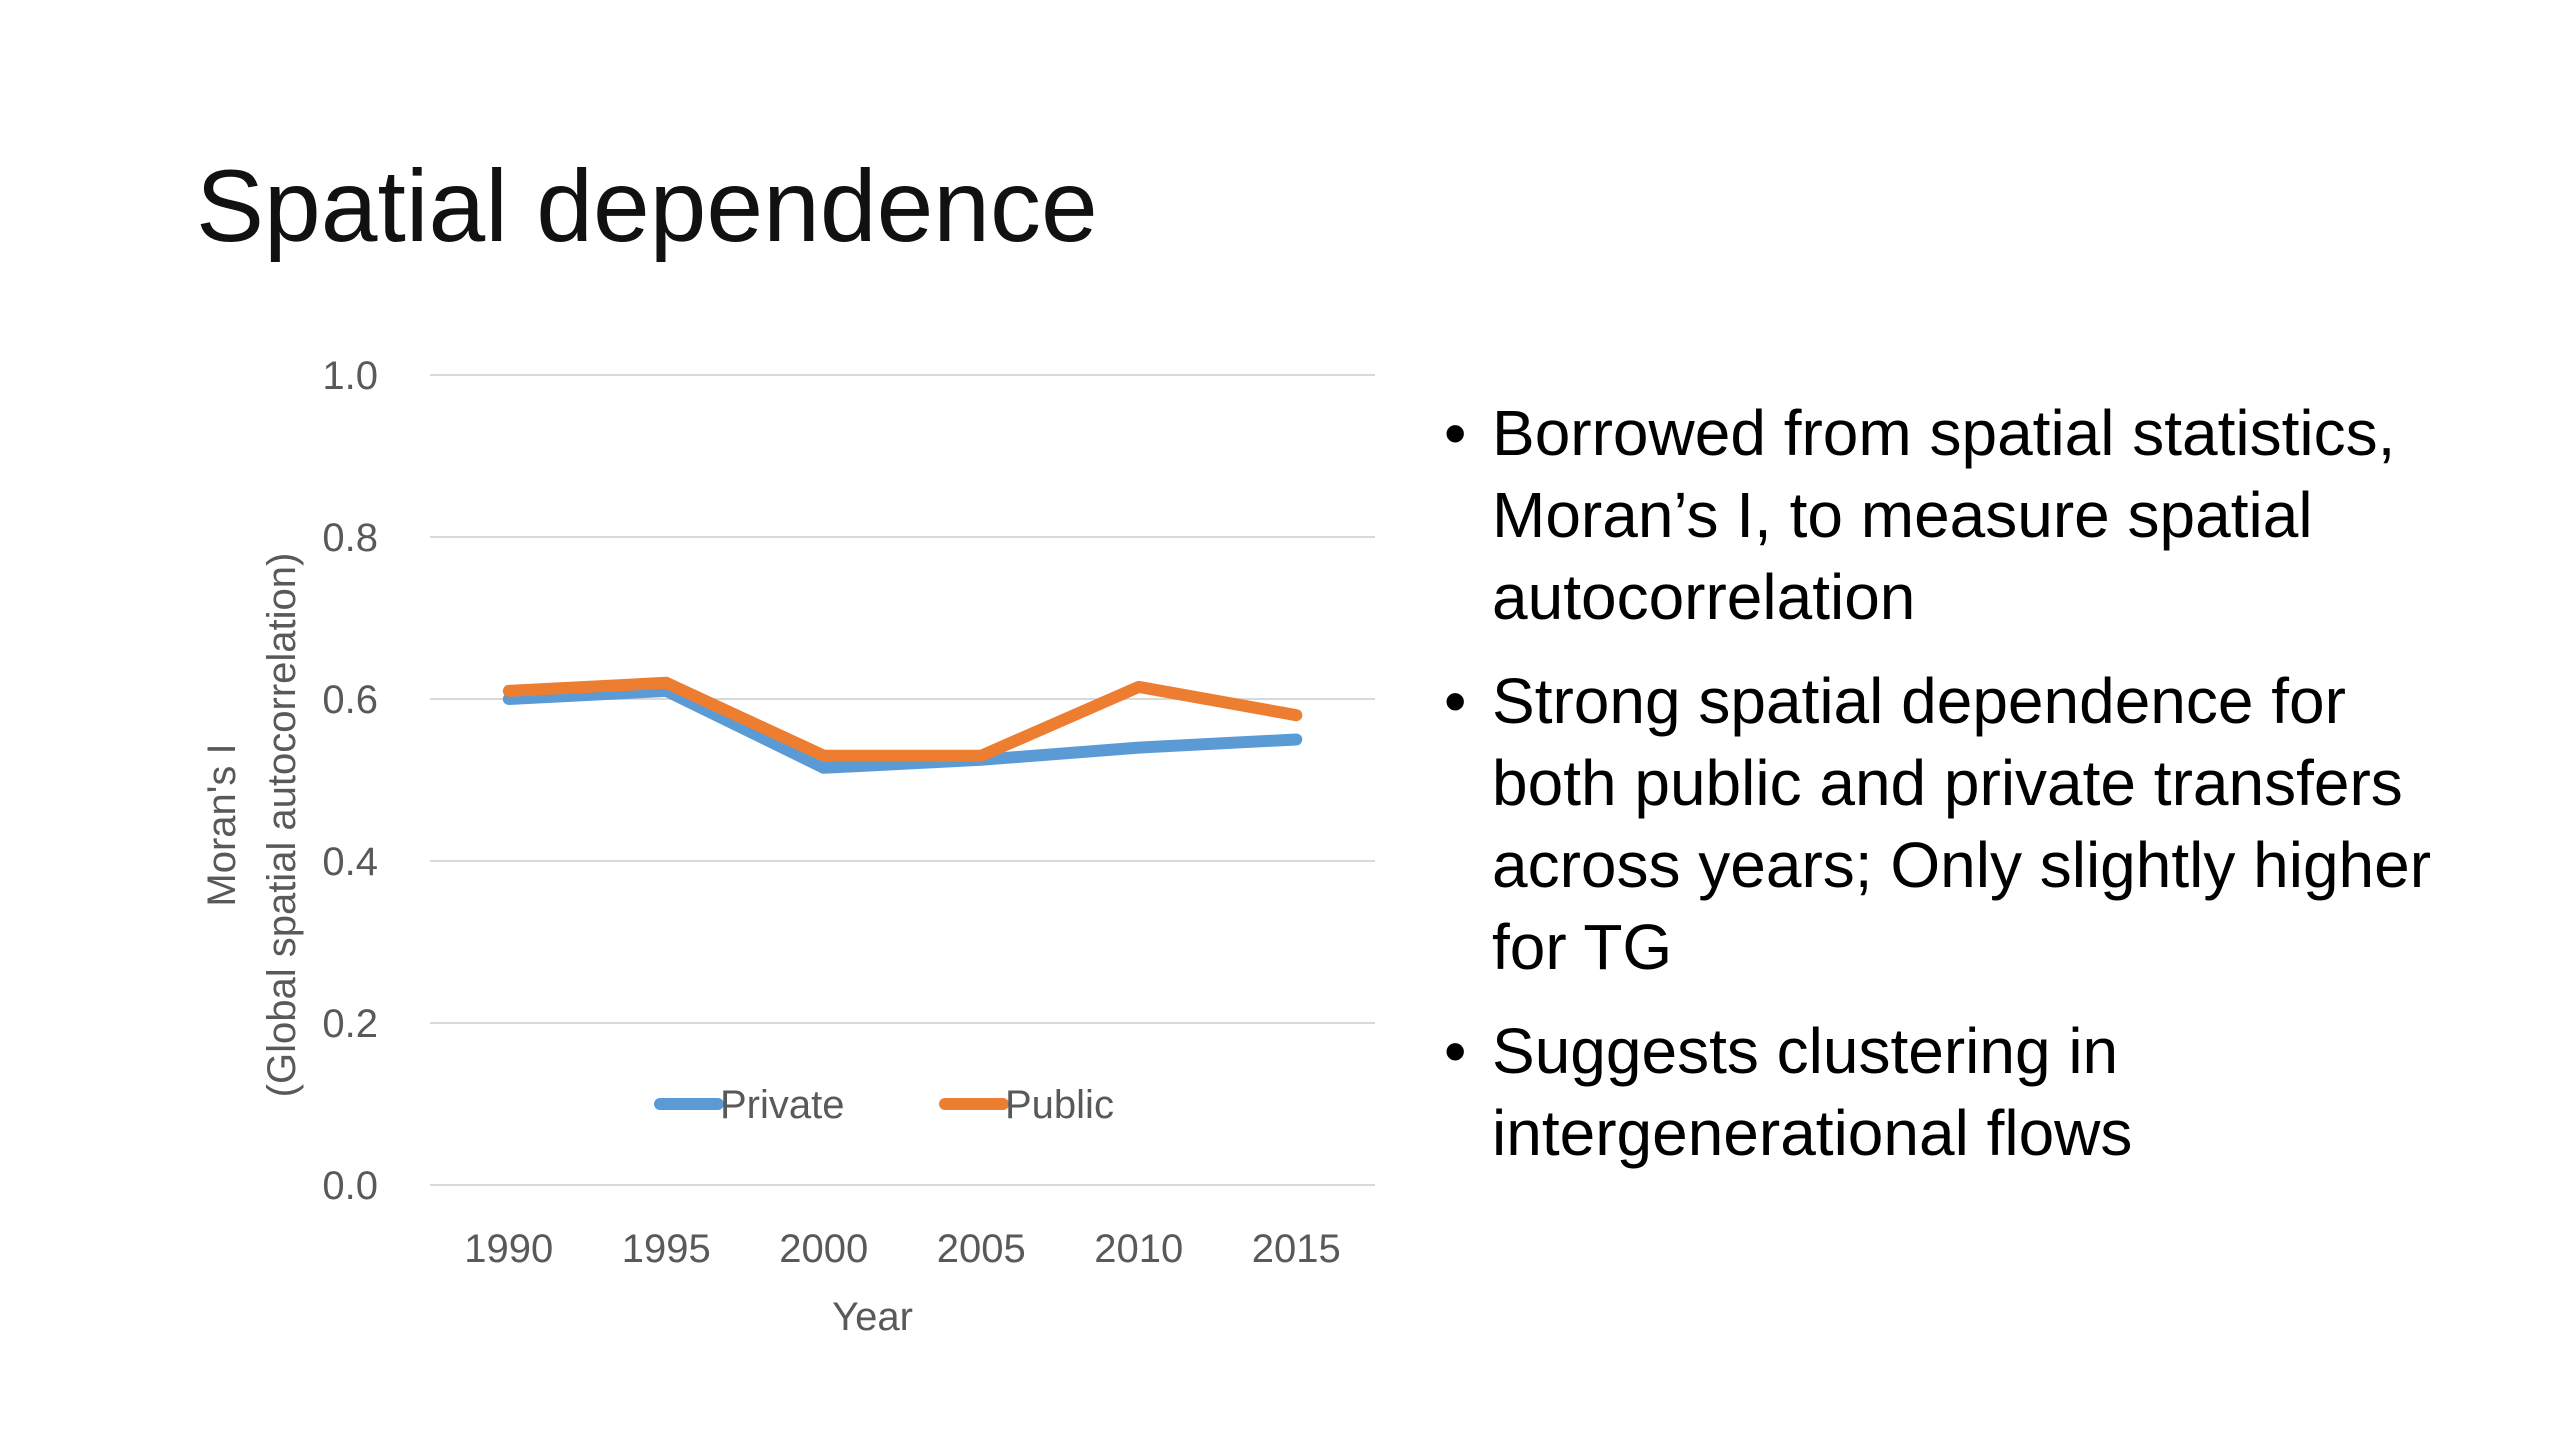 Image resolution: width=2560 pixels, height=1440 pixels. Describe the element at coordinates (508, 1249) in the screenshot. I see `x-tick-label: 1990` at that location.